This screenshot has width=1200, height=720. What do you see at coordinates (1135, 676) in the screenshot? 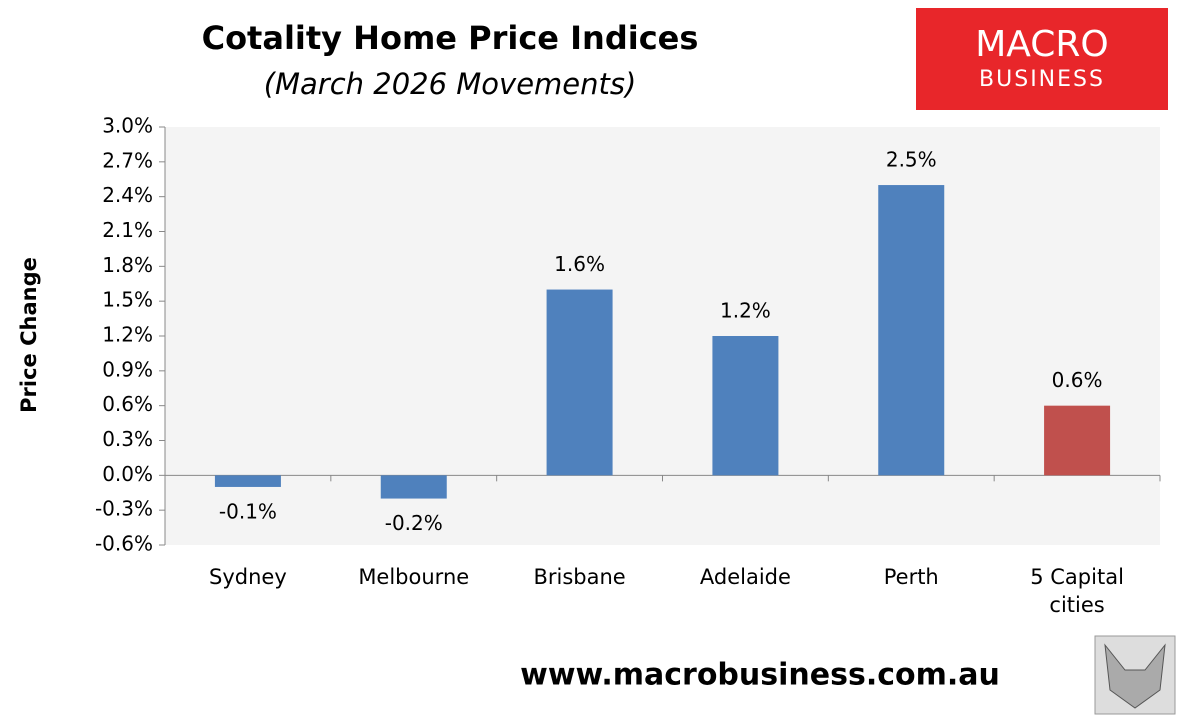
I see `fox-icon` at bounding box center [1135, 676].